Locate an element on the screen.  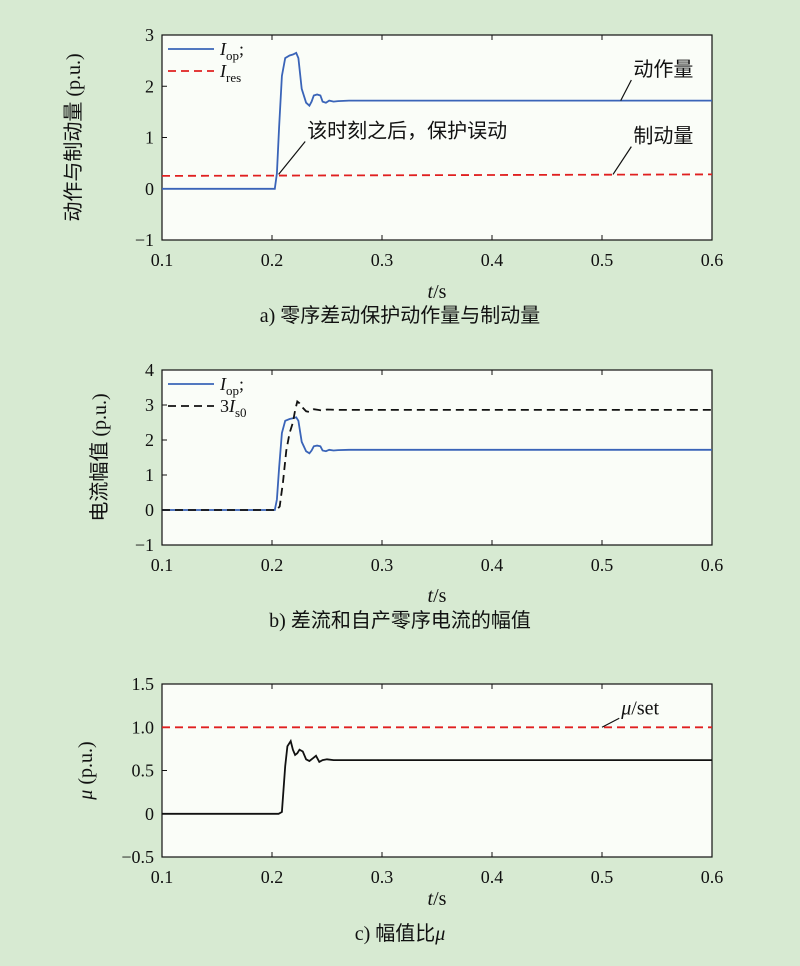
y-tick-label: 1.0 is located at coordinates (143, 727).